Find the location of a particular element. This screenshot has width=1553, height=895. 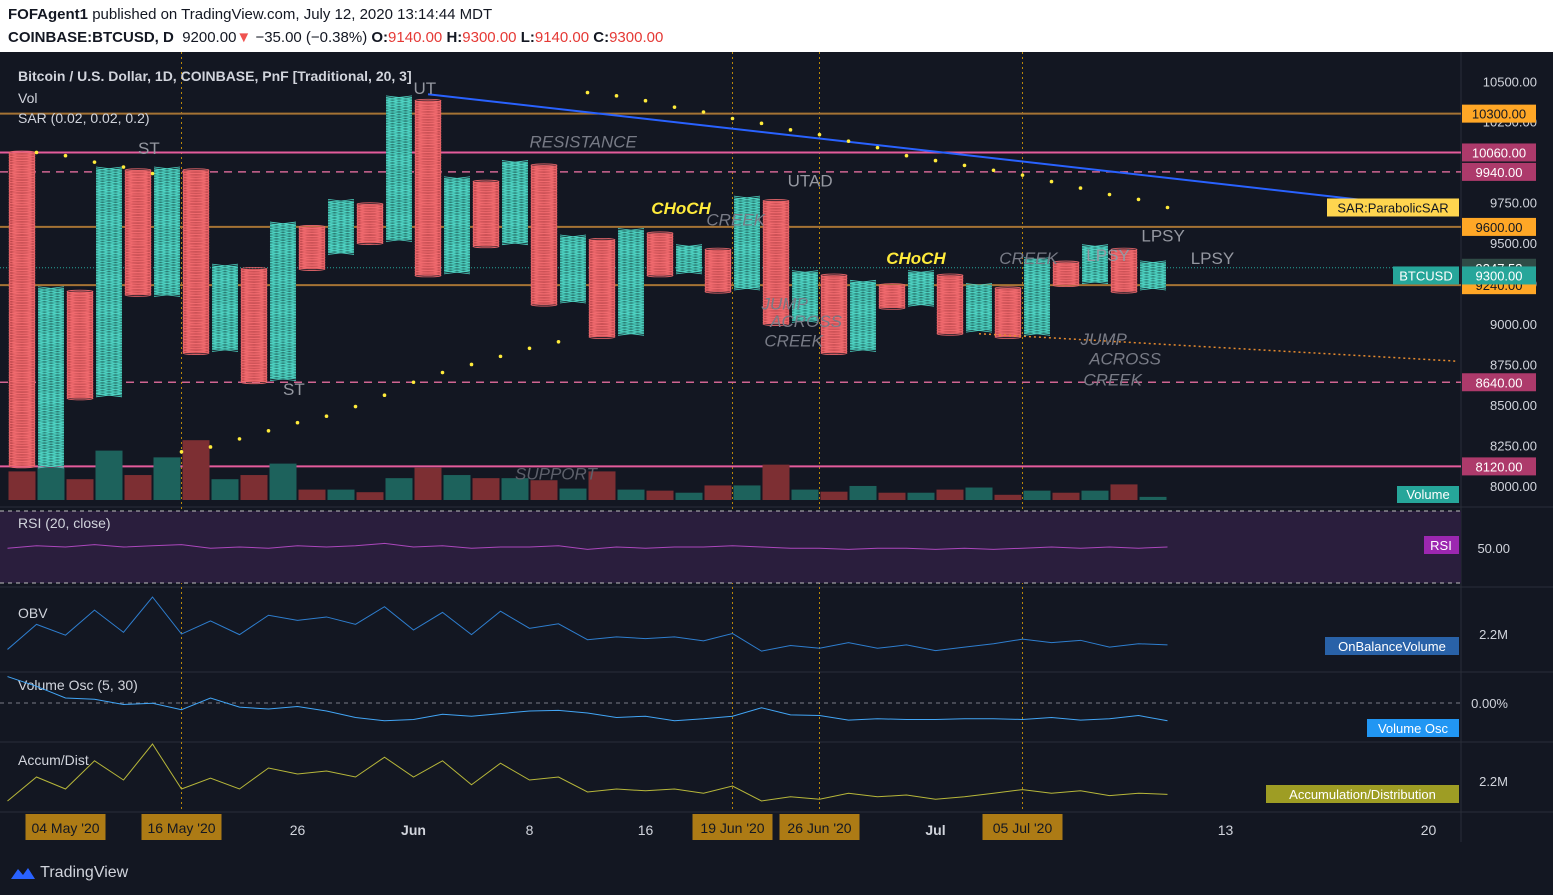

symbol-name-tag-bg is located at coordinates (1426, 275).